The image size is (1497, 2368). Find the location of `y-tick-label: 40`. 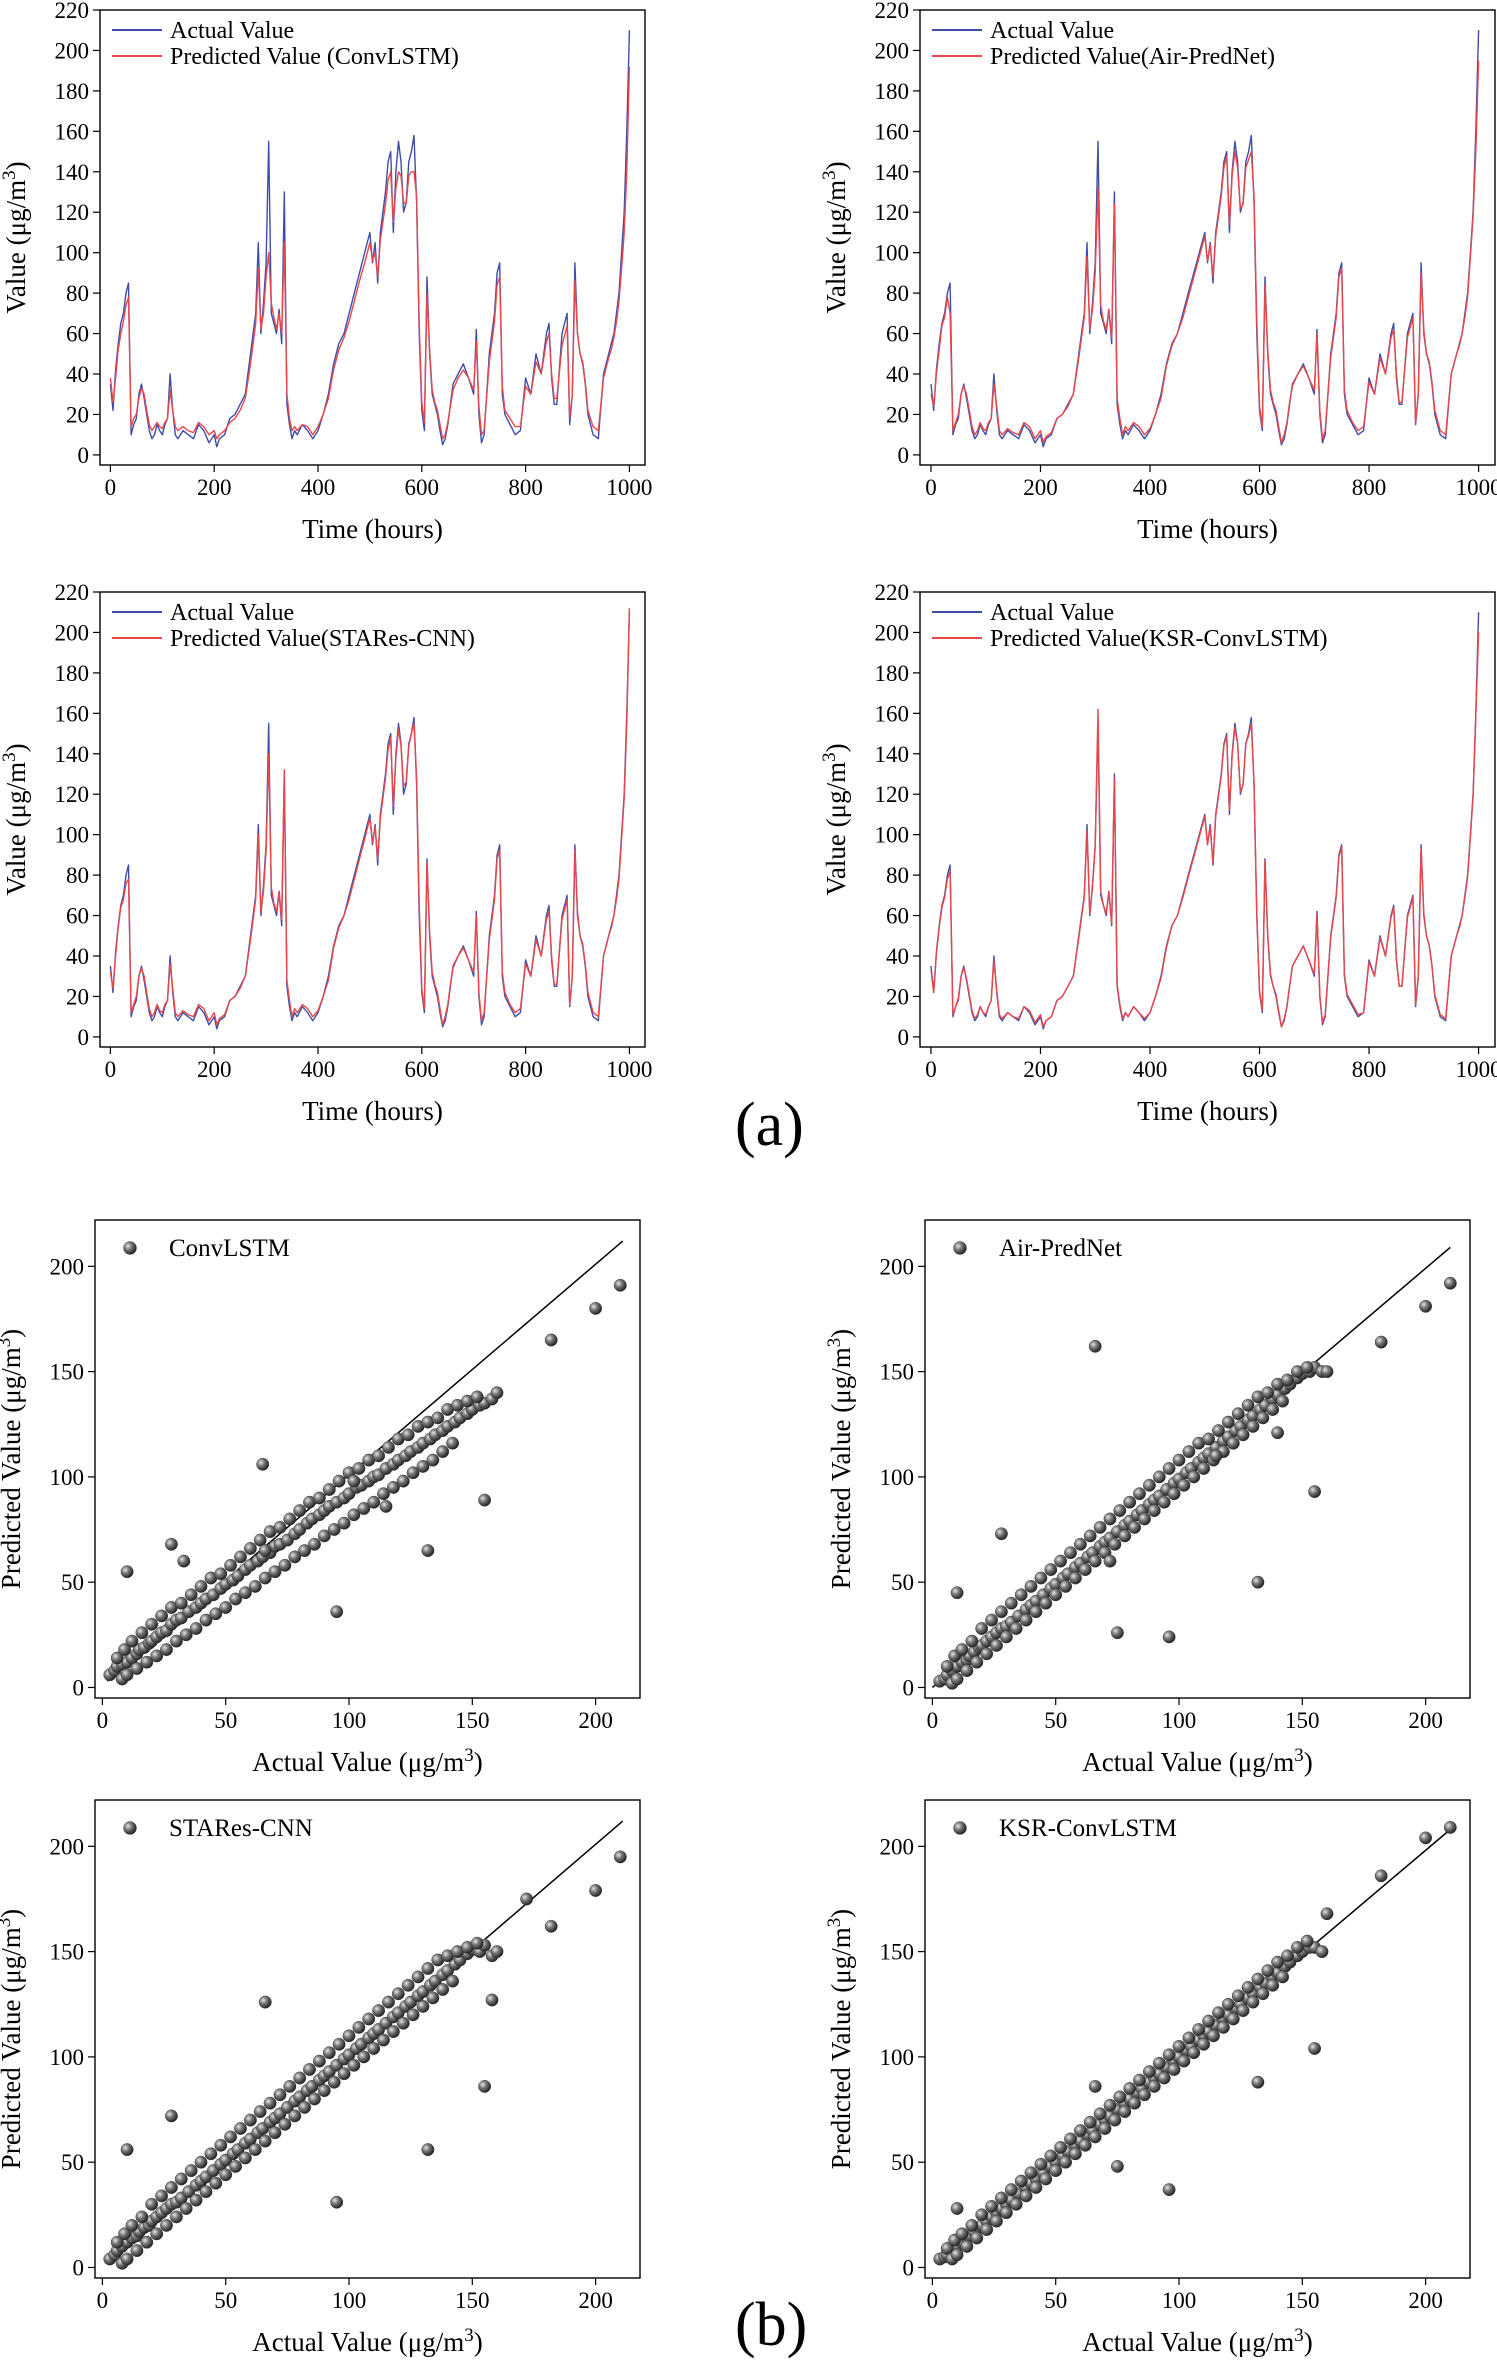

y-tick-label: 40 is located at coordinates (897, 956).